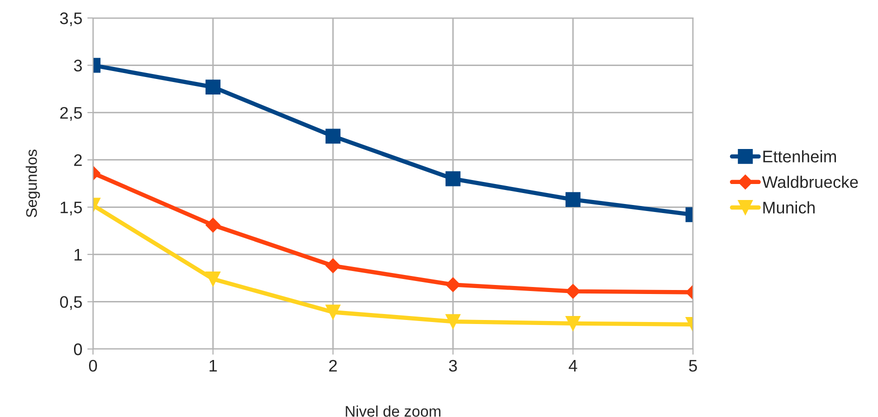 The height and width of the screenshot is (417, 878). Describe the element at coordinates (799, 156) in the screenshot. I see `legend-label: Ettenheim` at that location.